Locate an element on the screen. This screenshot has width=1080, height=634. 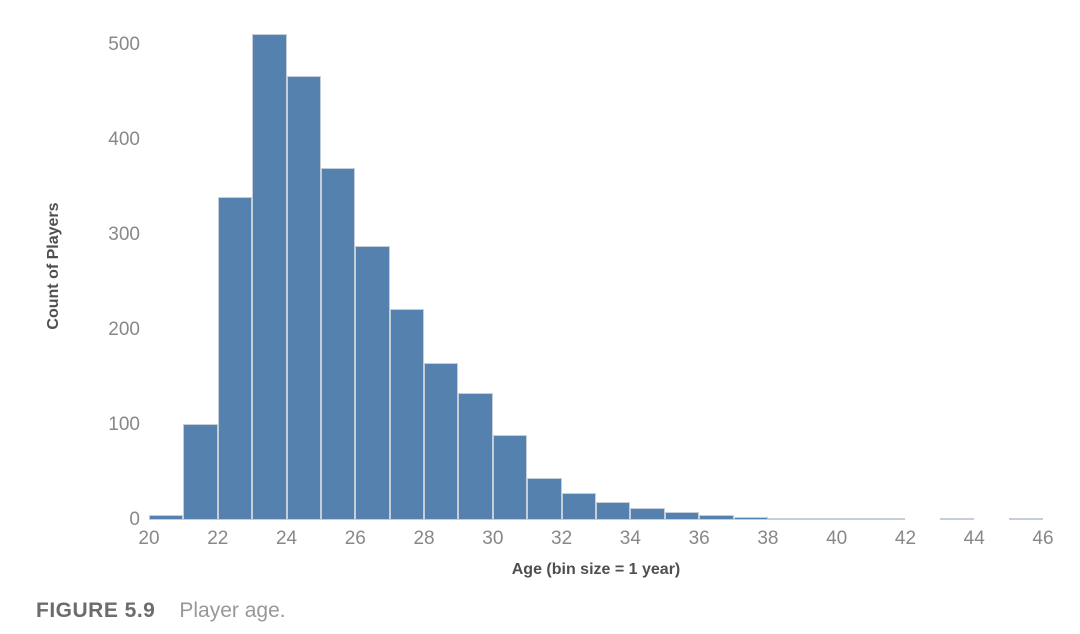
x-tick-label: 42 is located at coordinates (905, 538).